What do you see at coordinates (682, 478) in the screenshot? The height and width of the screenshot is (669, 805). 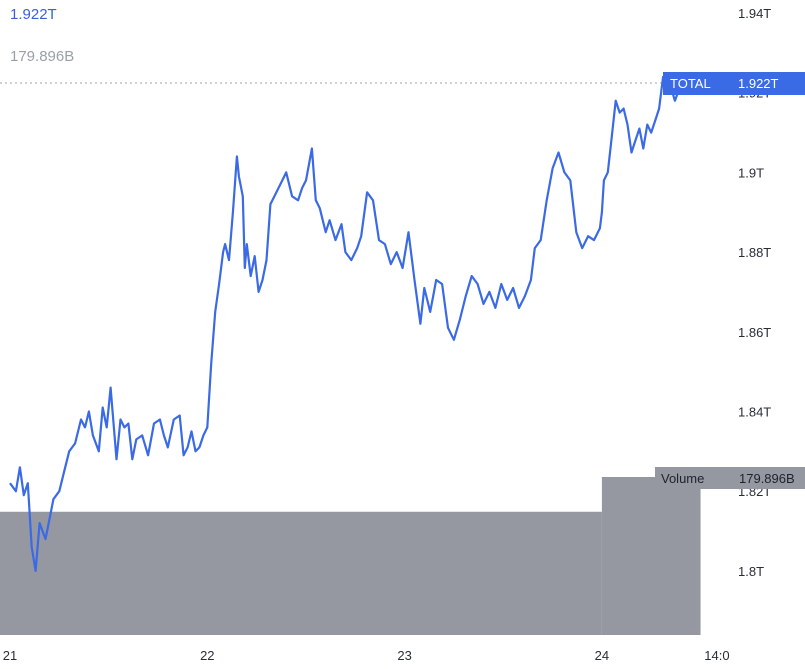 I see `volume-tag-label: Volume` at bounding box center [682, 478].